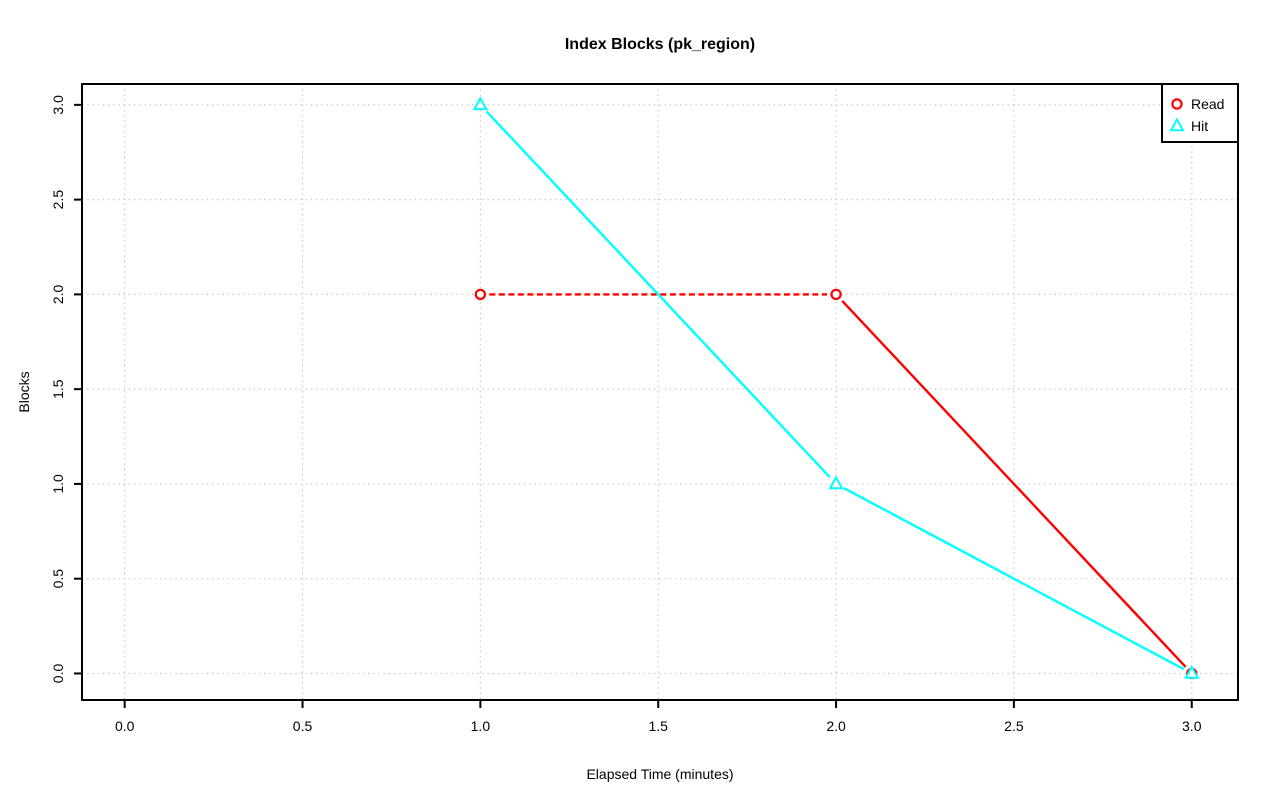 The width and height of the screenshot is (1280, 801). I want to click on y-tick-label-1.5: 1.5, so click(58, 389).